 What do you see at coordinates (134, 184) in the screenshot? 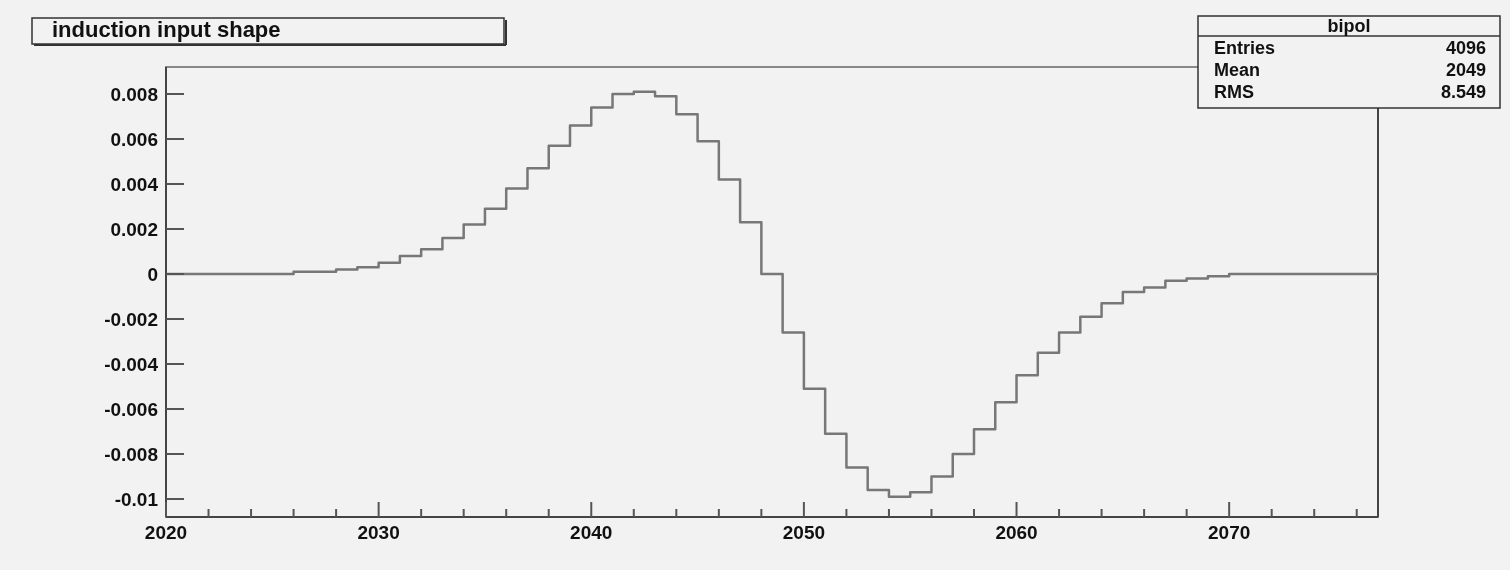
I see `y-tick-label: 0.004` at bounding box center [134, 184].